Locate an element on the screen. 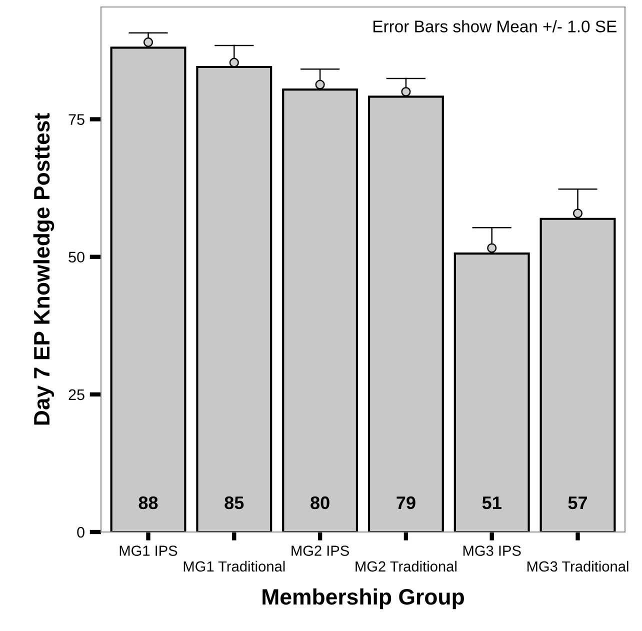  x-axis-title: Membership Group is located at coordinates (363, 599).